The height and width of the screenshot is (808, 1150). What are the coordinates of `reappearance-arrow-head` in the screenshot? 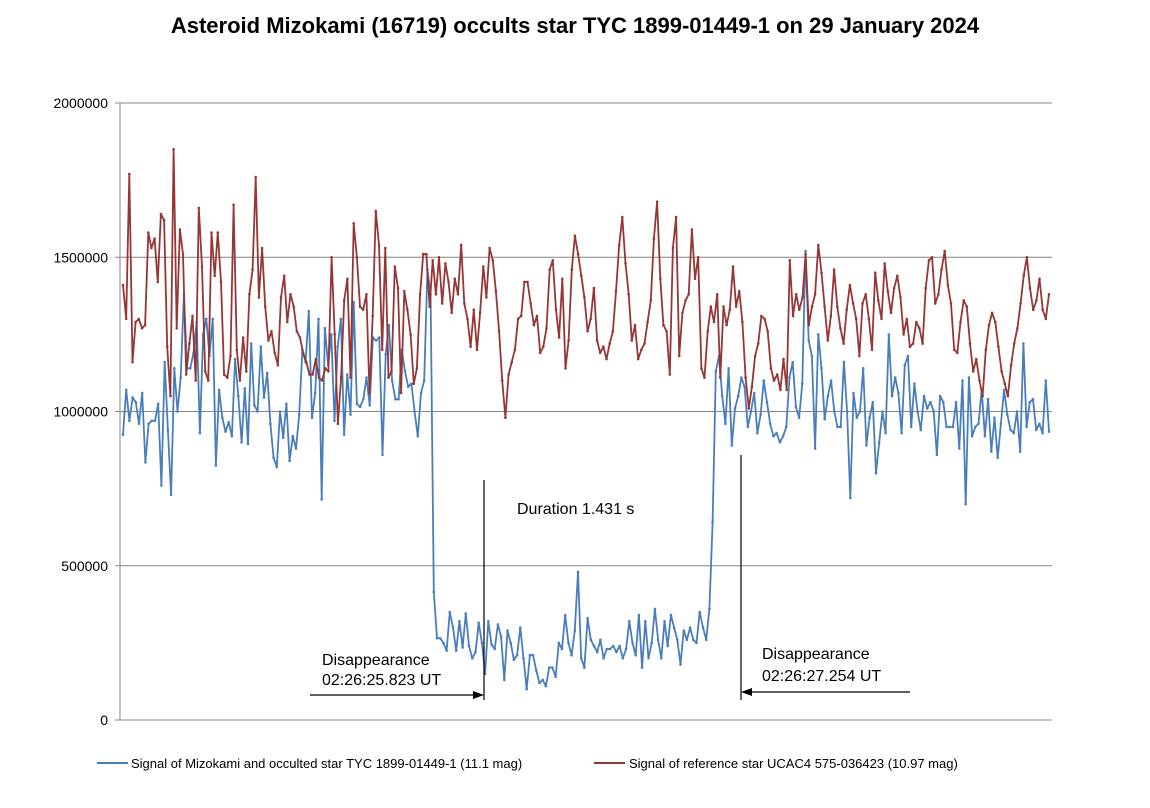 It's located at (746, 692).